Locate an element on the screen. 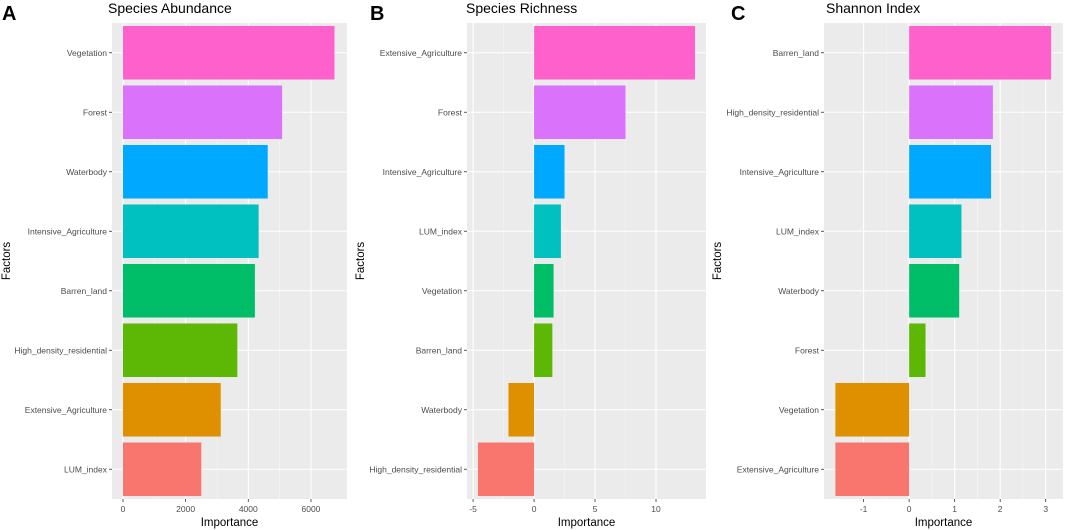 This screenshot has height=530, width=1065. panel-a-bar-intensive-agriculture is located at coordinates (190, 231).